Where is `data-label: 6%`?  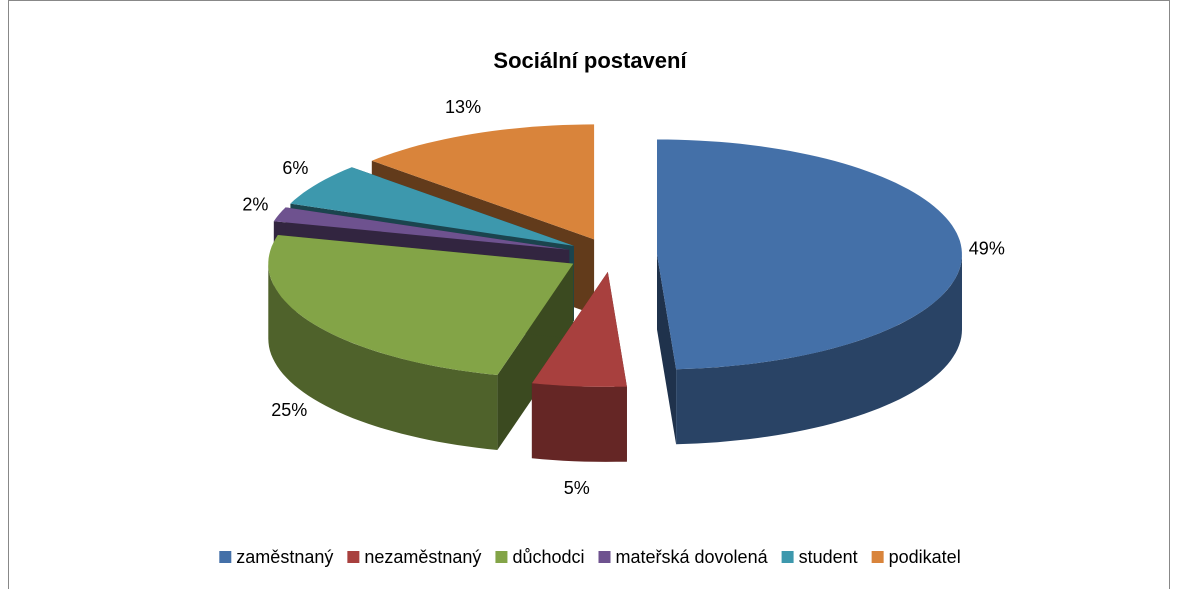 data-label: 6% is located at coordinates (295, 168).